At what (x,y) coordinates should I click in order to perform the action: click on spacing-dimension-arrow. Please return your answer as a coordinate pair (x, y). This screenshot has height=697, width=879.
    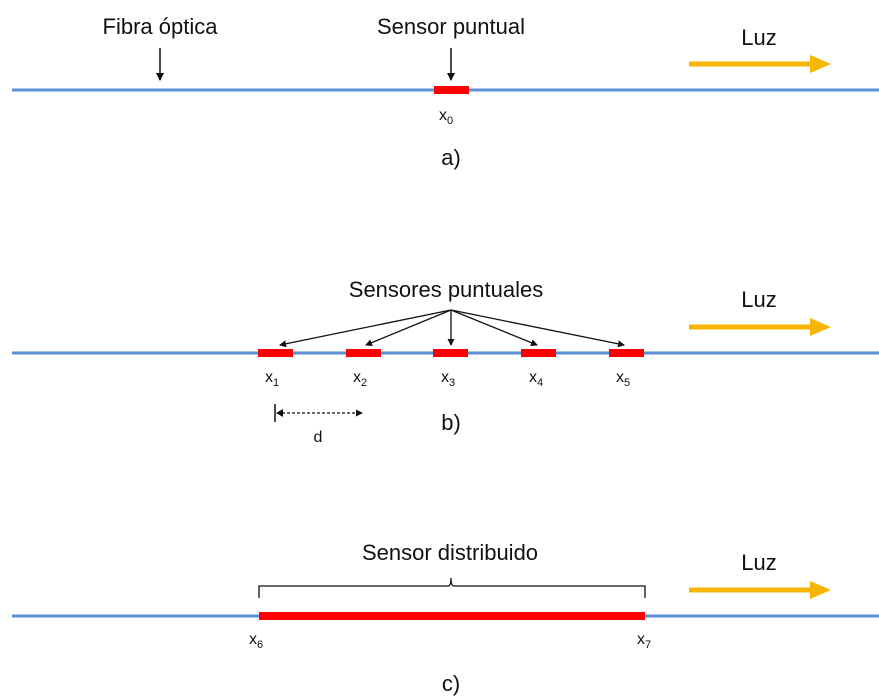
    Looking at the image, I should click on (318, 413).